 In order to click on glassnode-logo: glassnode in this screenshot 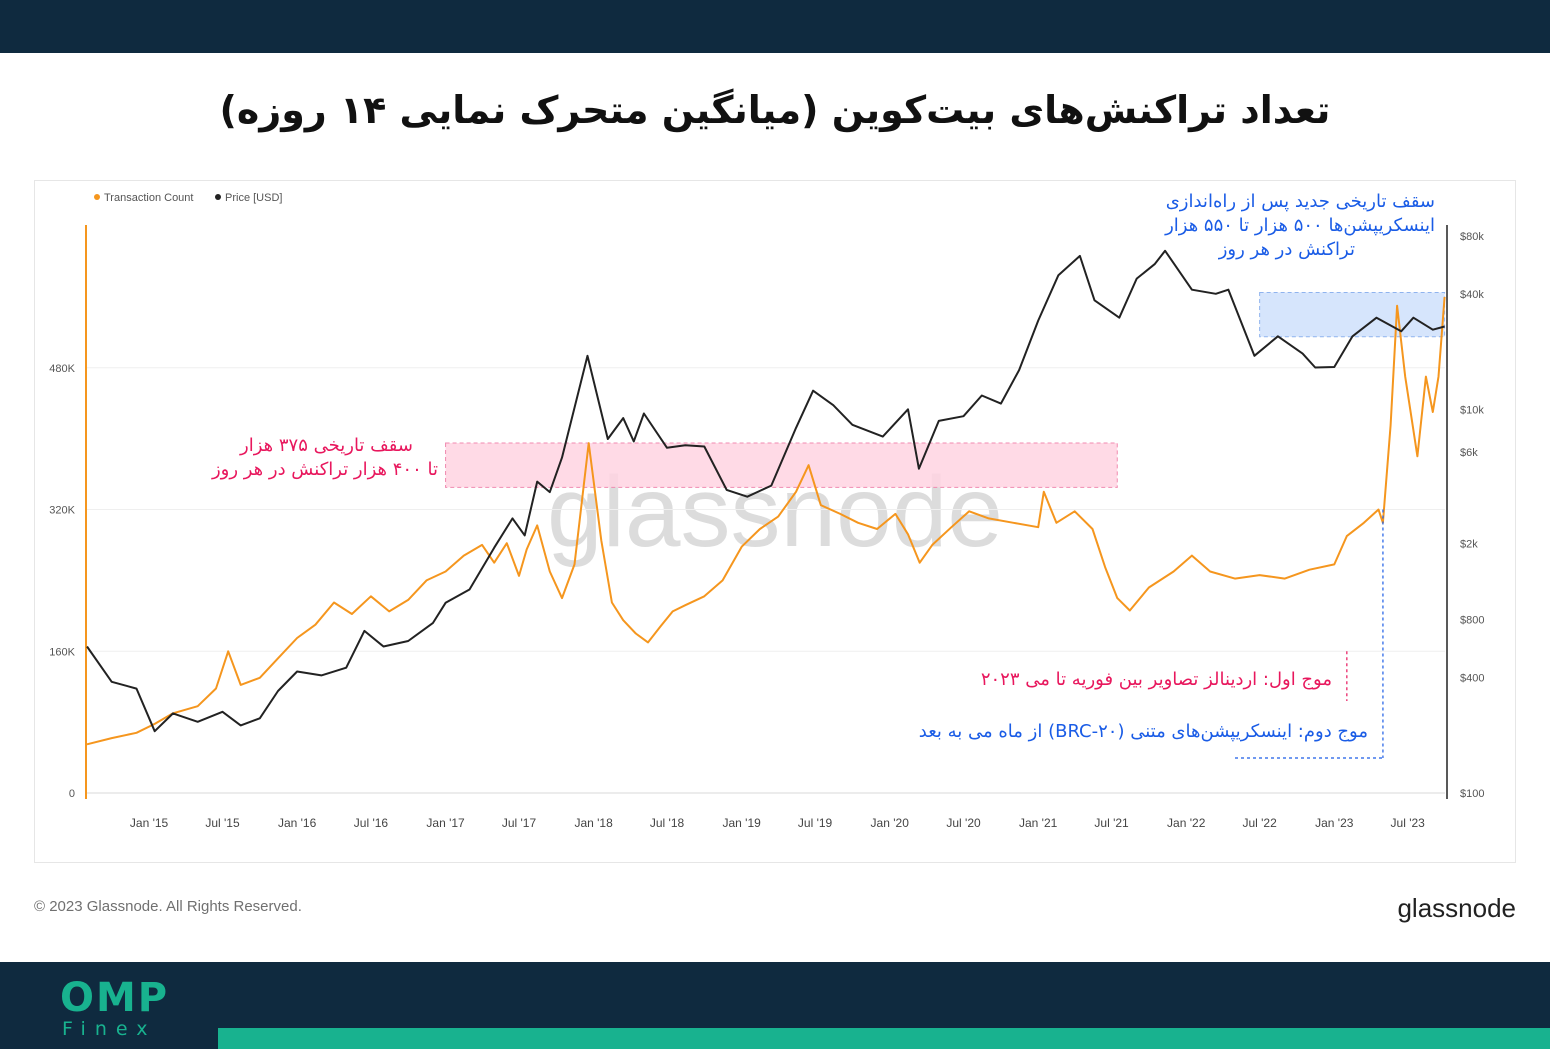, I will do `click(1456, 908)`.